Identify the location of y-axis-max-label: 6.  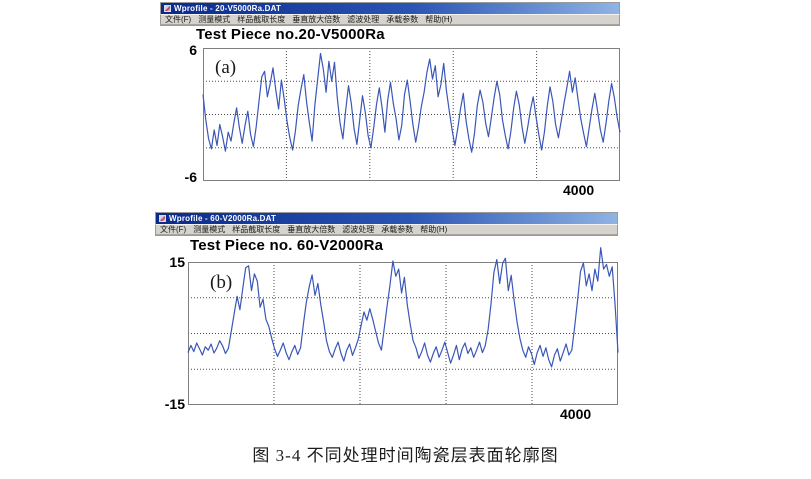
(193, 50).